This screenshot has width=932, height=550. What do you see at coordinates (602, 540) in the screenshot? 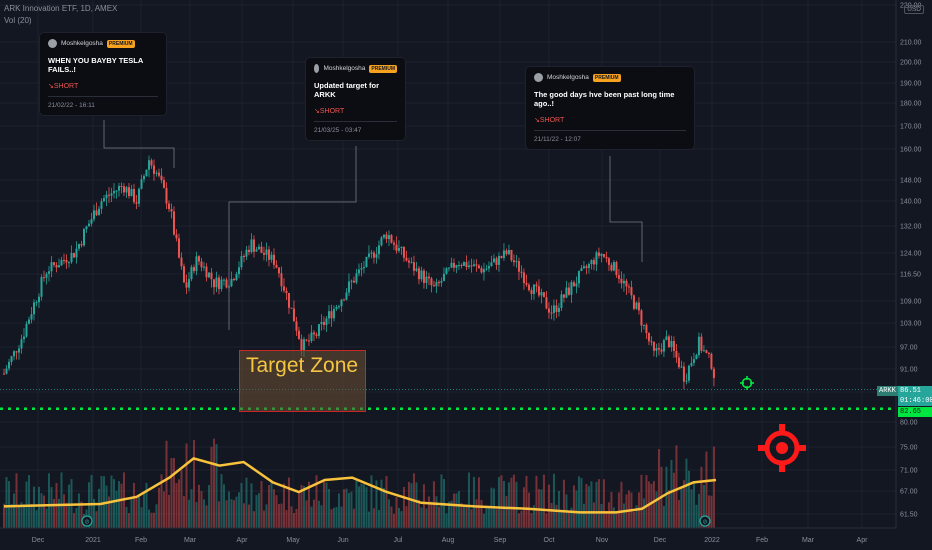
I see `time-tick-label: Nov` at bounding box center [602, 540].